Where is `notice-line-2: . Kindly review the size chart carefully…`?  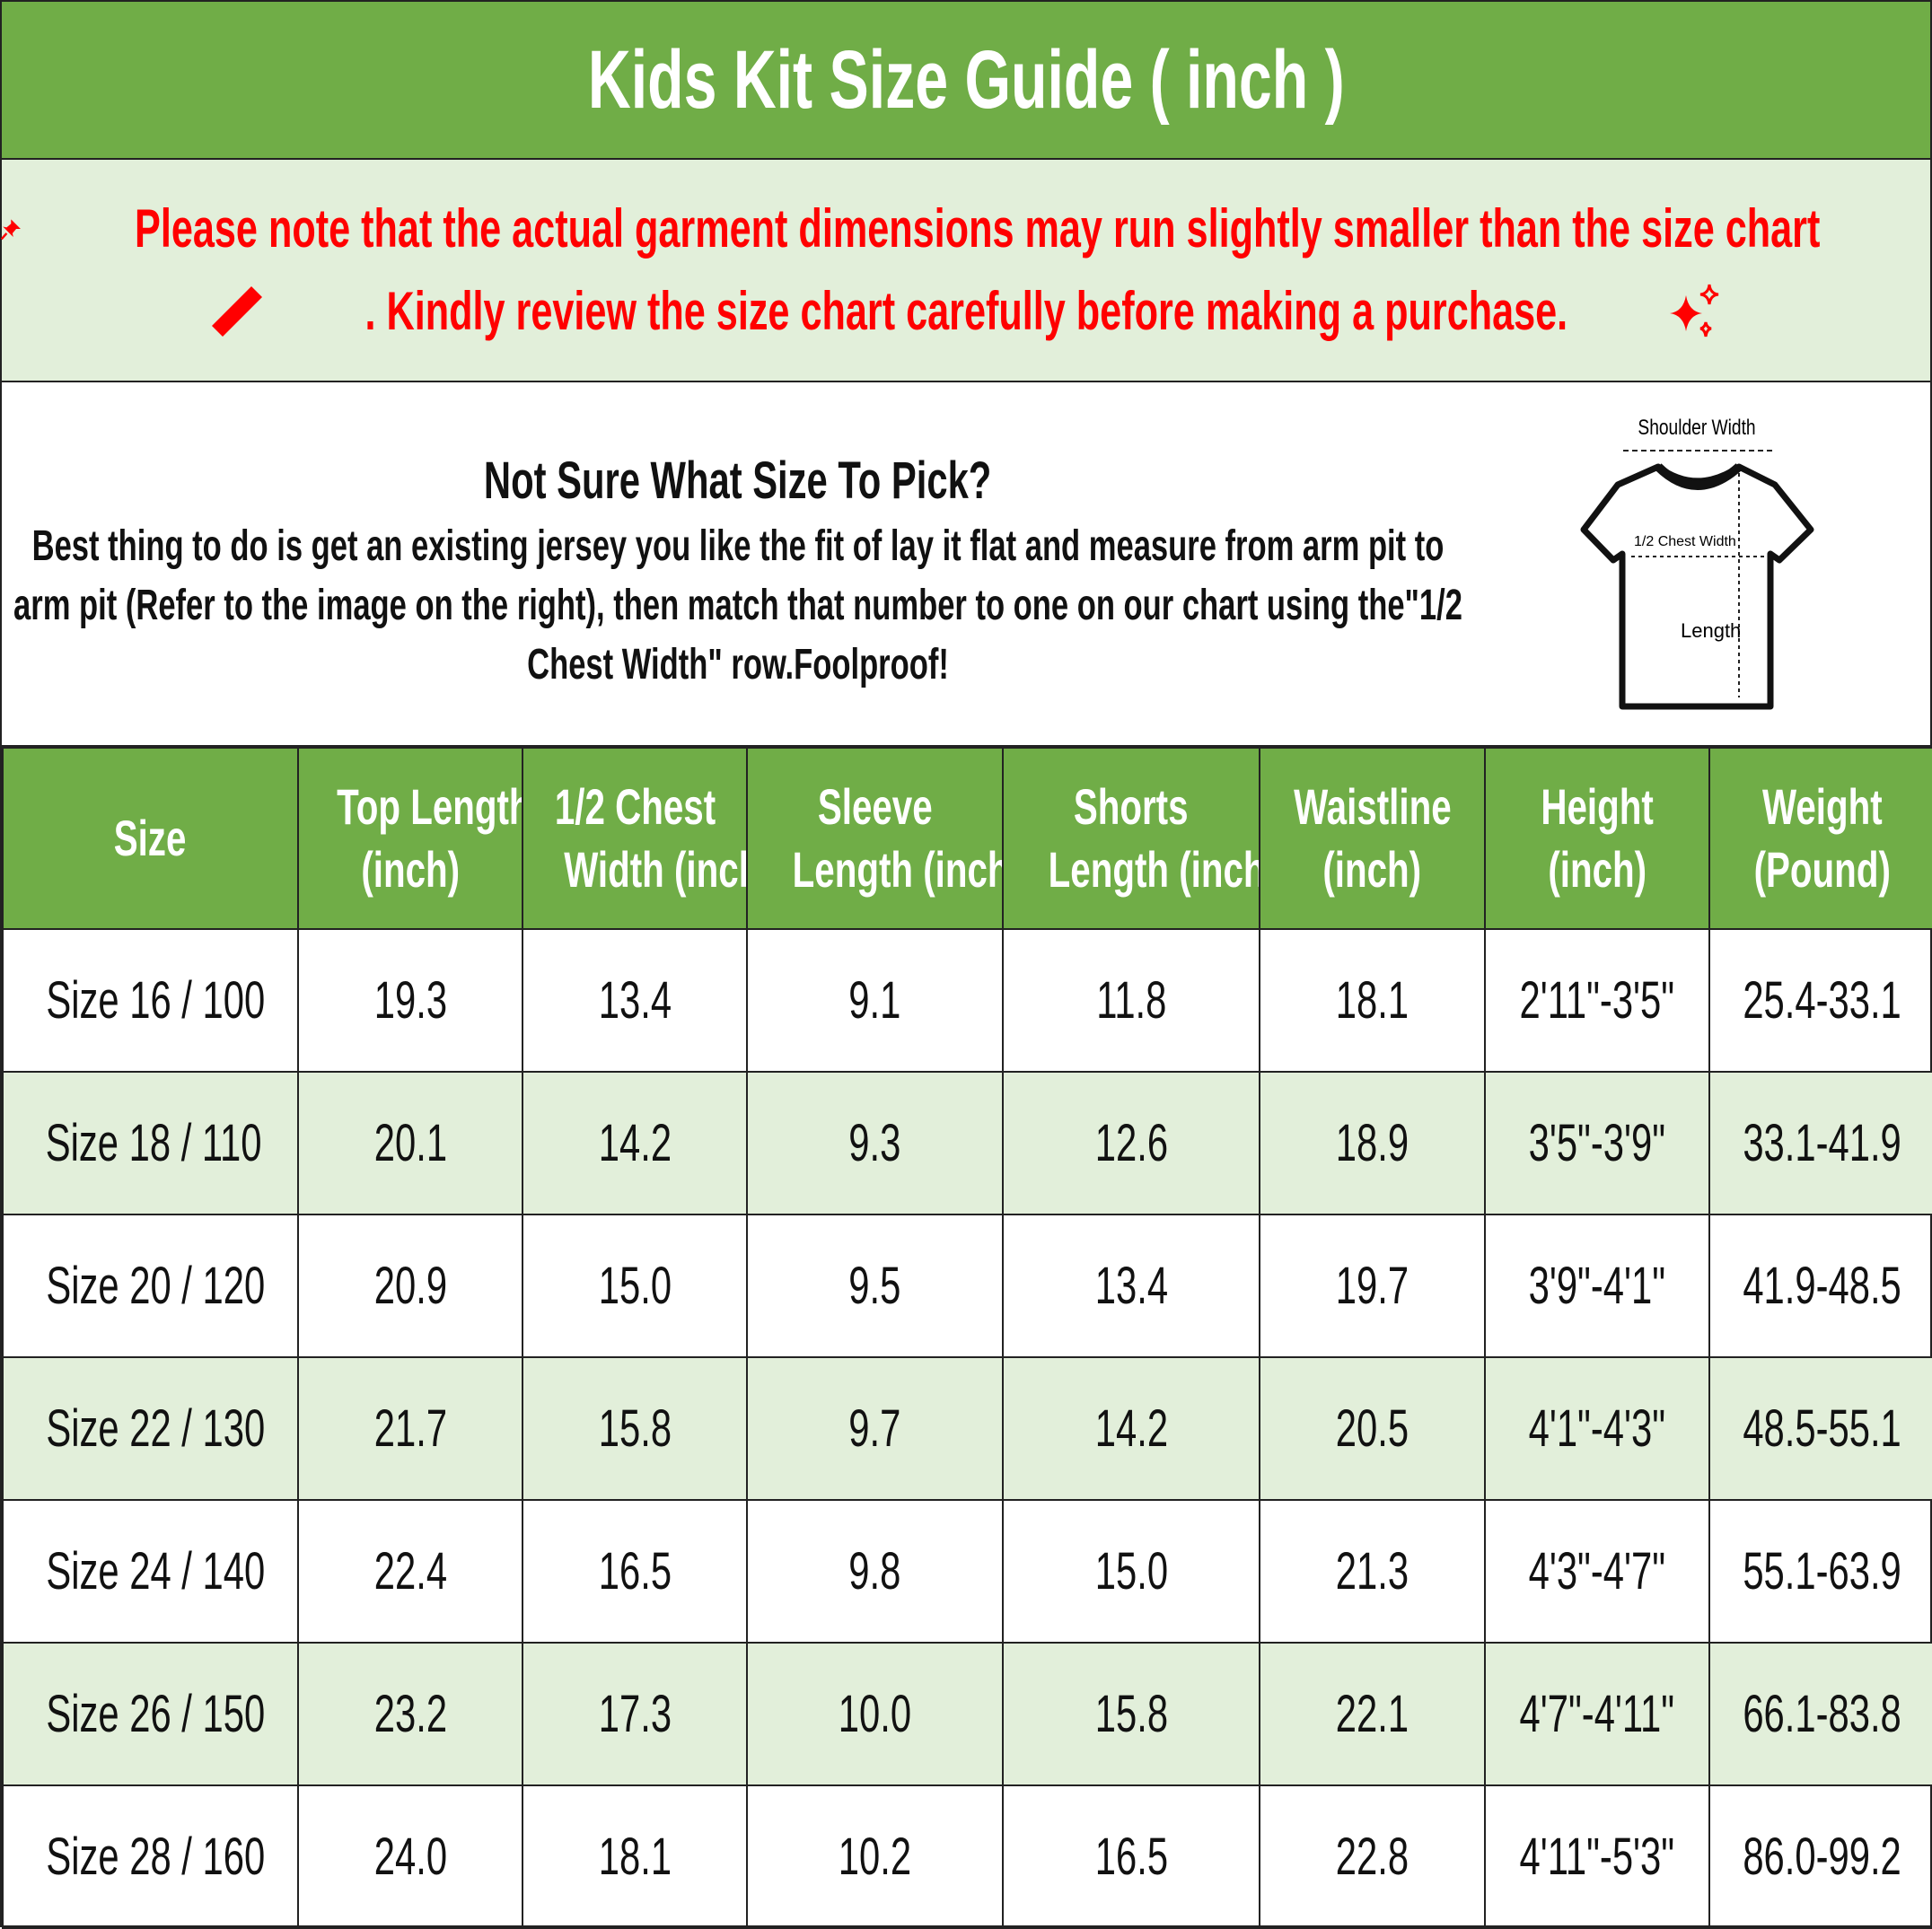
notice-line-2: . Kindly review the size chart carefully… is located at coordinates (966, 311).